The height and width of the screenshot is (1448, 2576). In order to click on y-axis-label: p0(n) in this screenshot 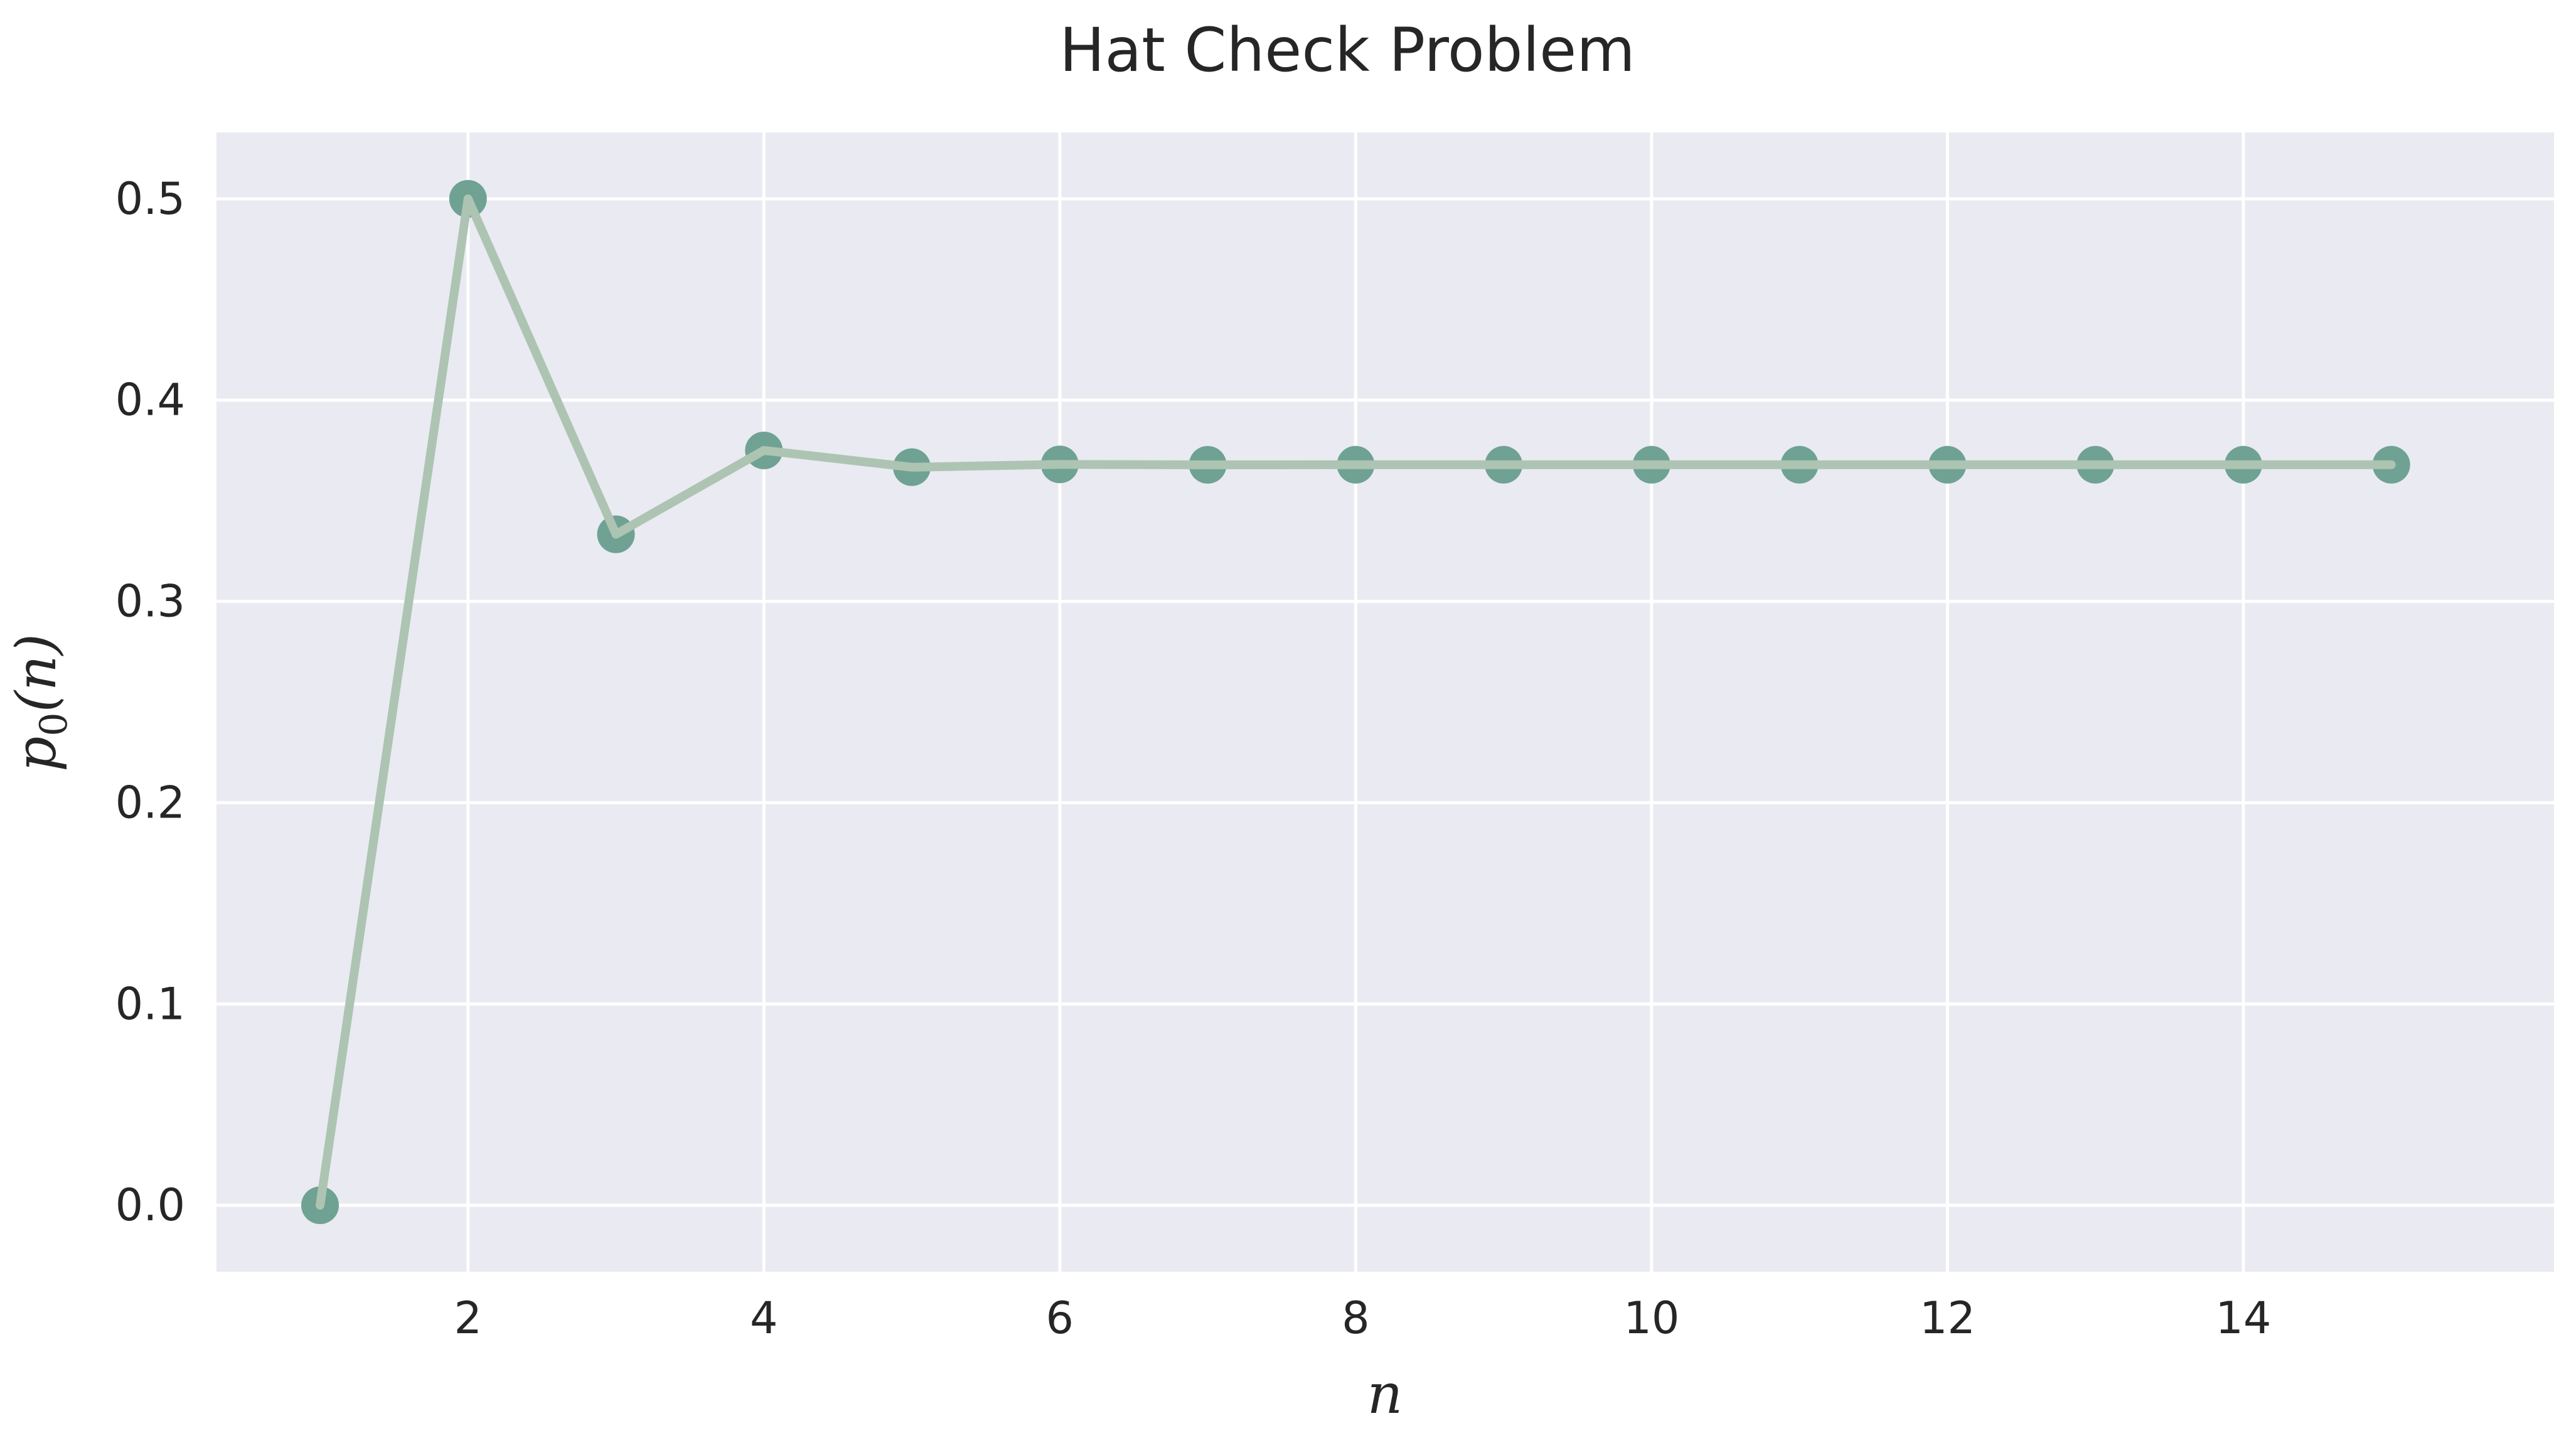, I will do `click(40, 703)`.